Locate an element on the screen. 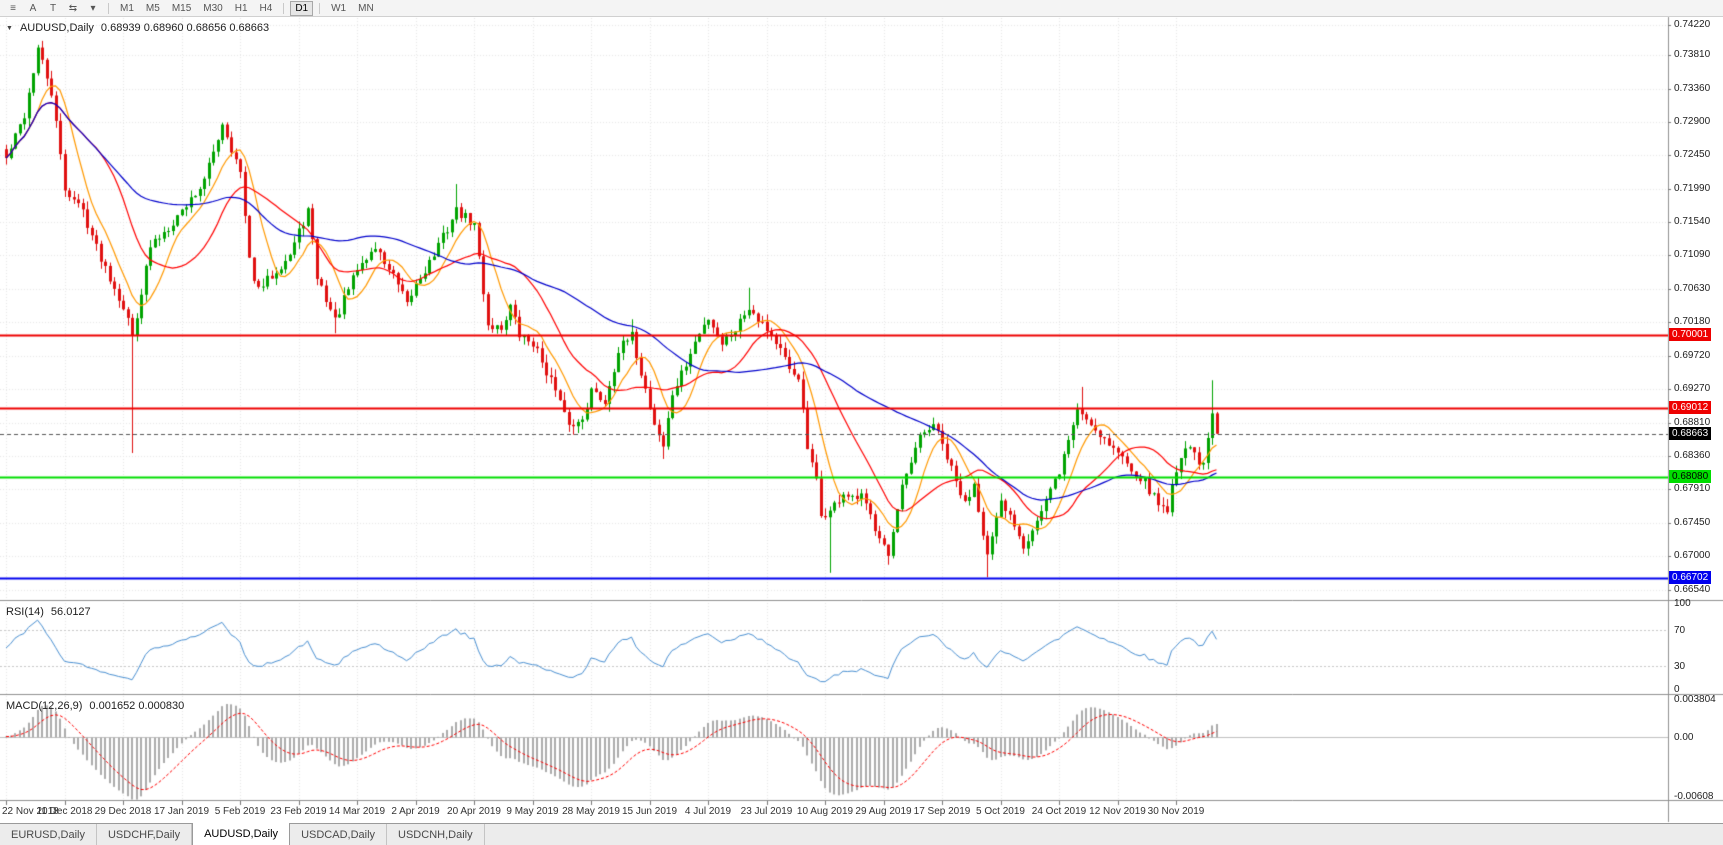 The height and width of the screenshot is (845, 1723). chart-symbol-label: AUDUSD,Daily is located at coordinates (56, 28).